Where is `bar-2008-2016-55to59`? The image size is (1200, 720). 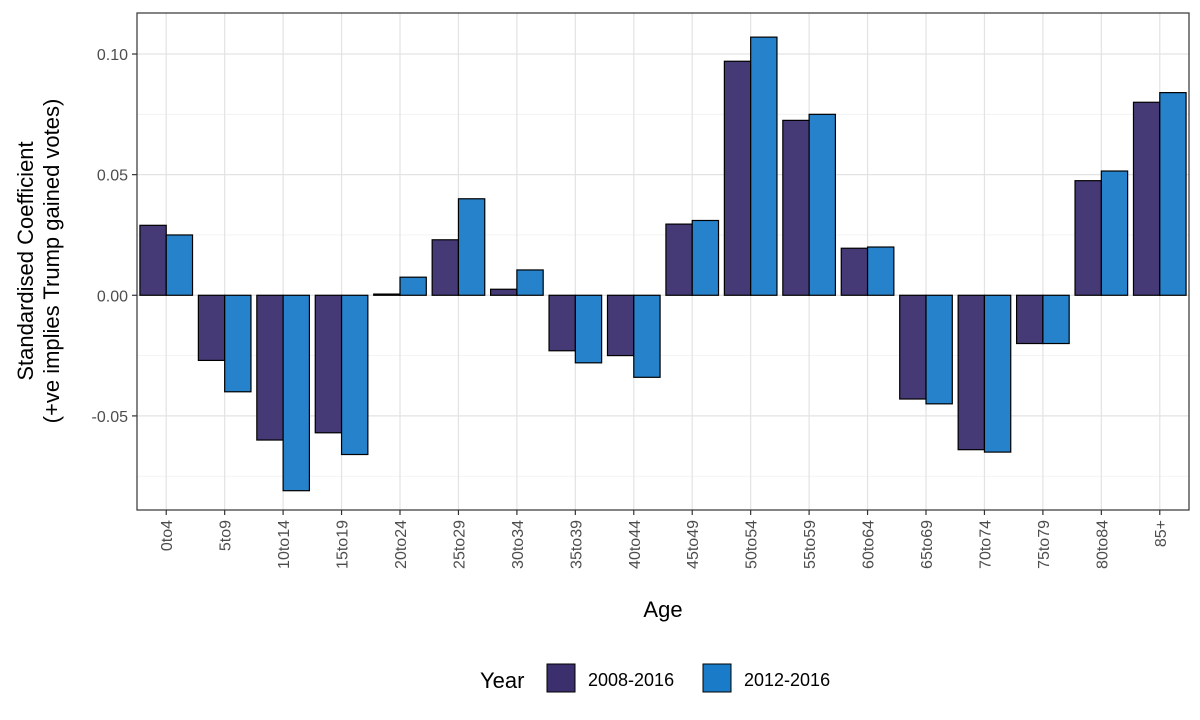 bar-2008-2016-55to59 is located at coordinates (796, 207).